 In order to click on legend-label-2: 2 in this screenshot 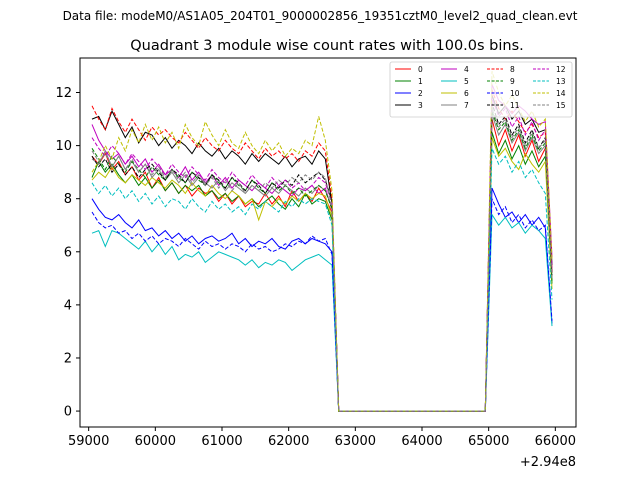, I will do `click(420, 93)`.